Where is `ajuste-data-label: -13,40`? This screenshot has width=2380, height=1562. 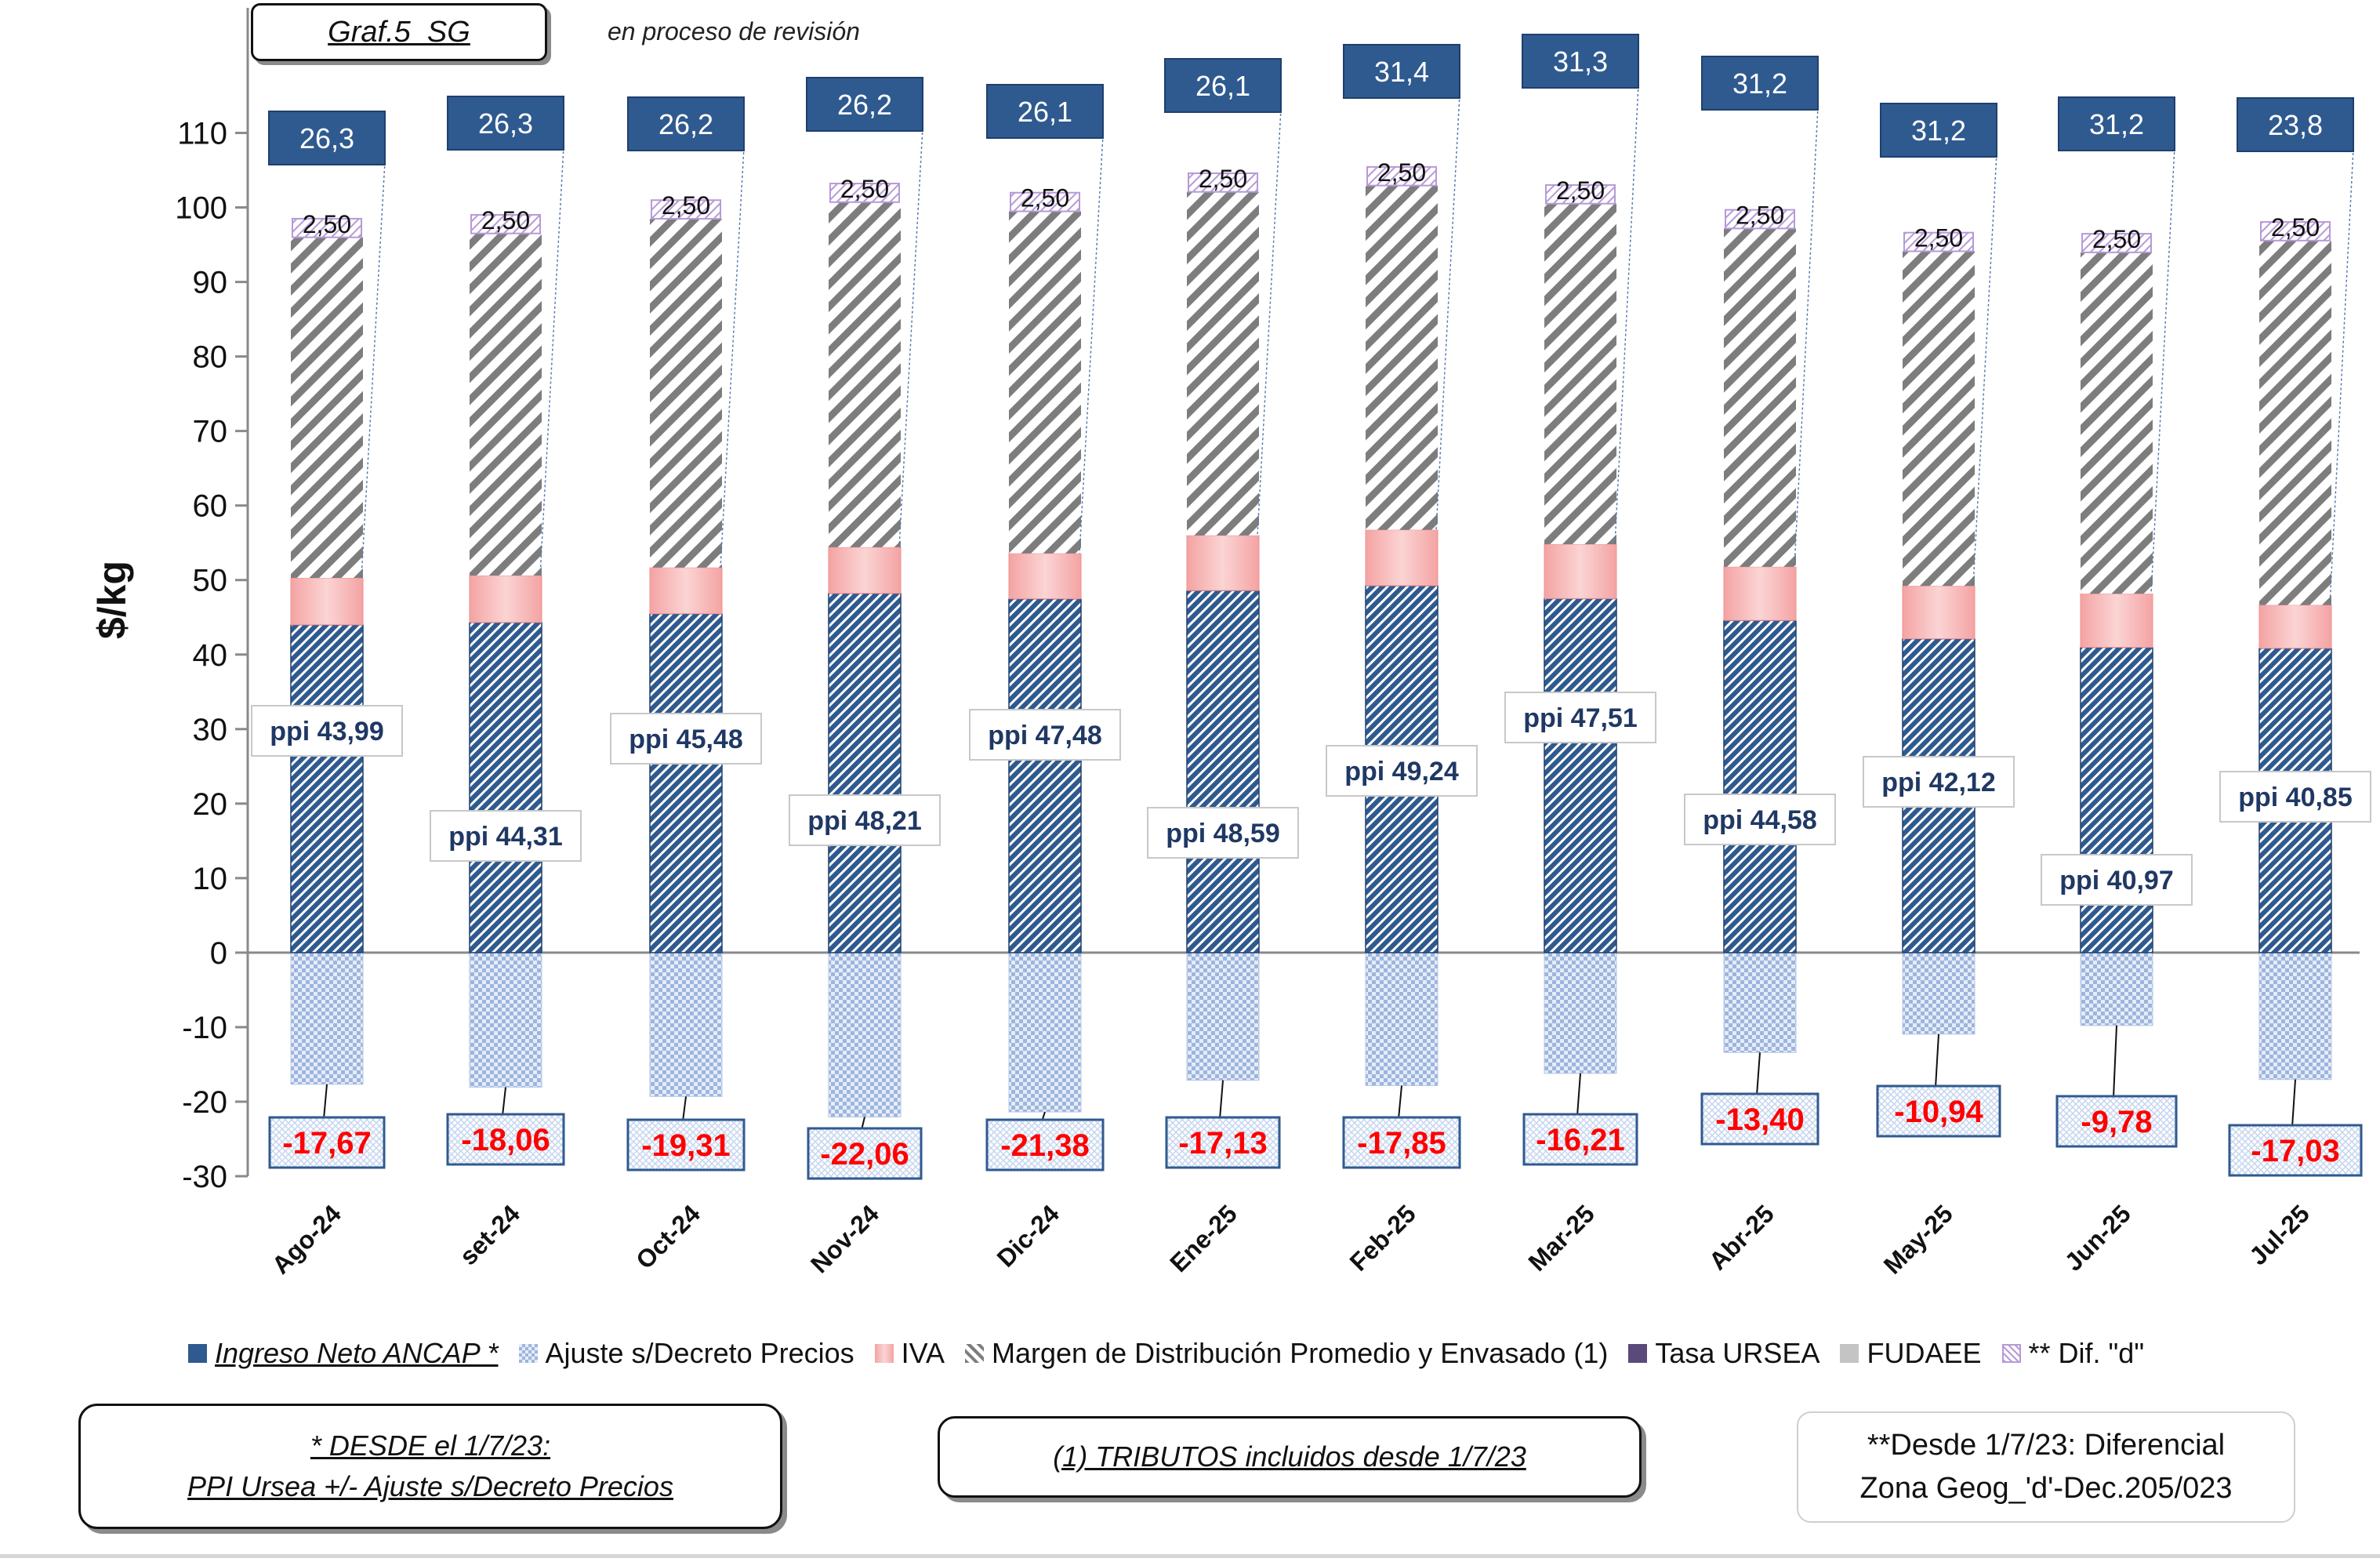 ajuste-data-label: -13,40 is located at coordinates (1759, 1119).